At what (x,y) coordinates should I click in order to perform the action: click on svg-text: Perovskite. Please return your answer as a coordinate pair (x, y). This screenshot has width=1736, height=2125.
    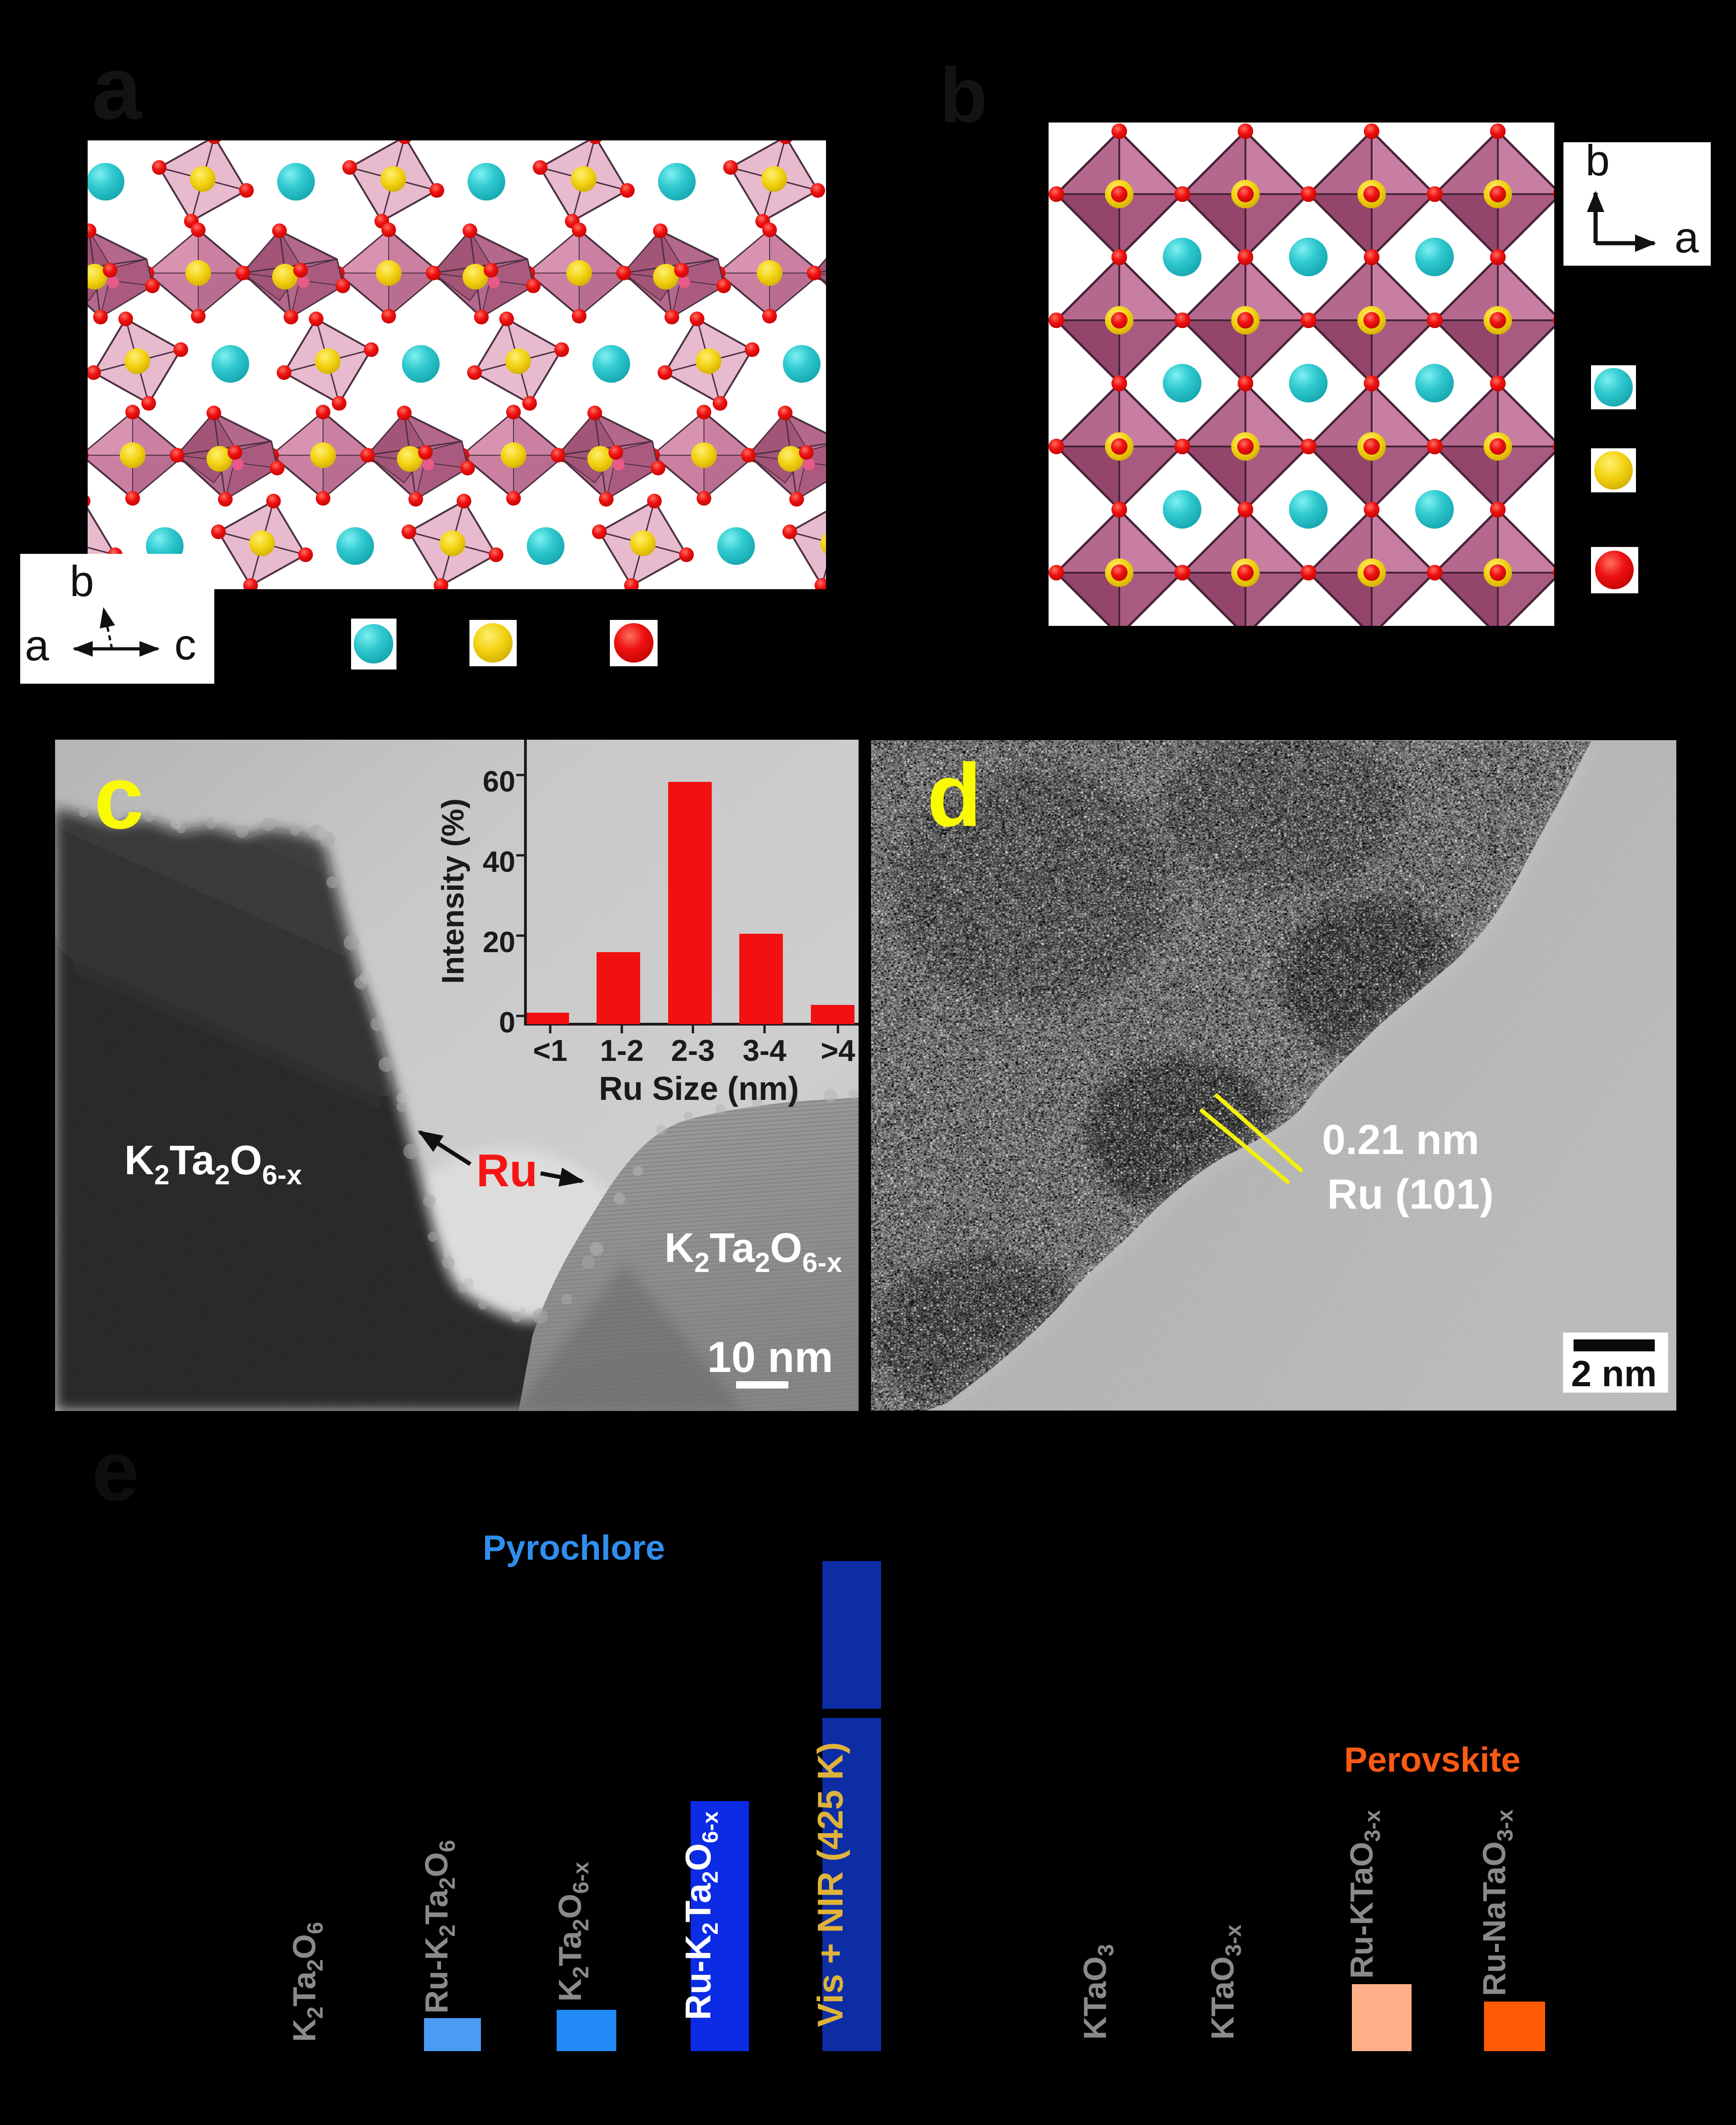
    Looking at the image, I should click on (1432, 1759).